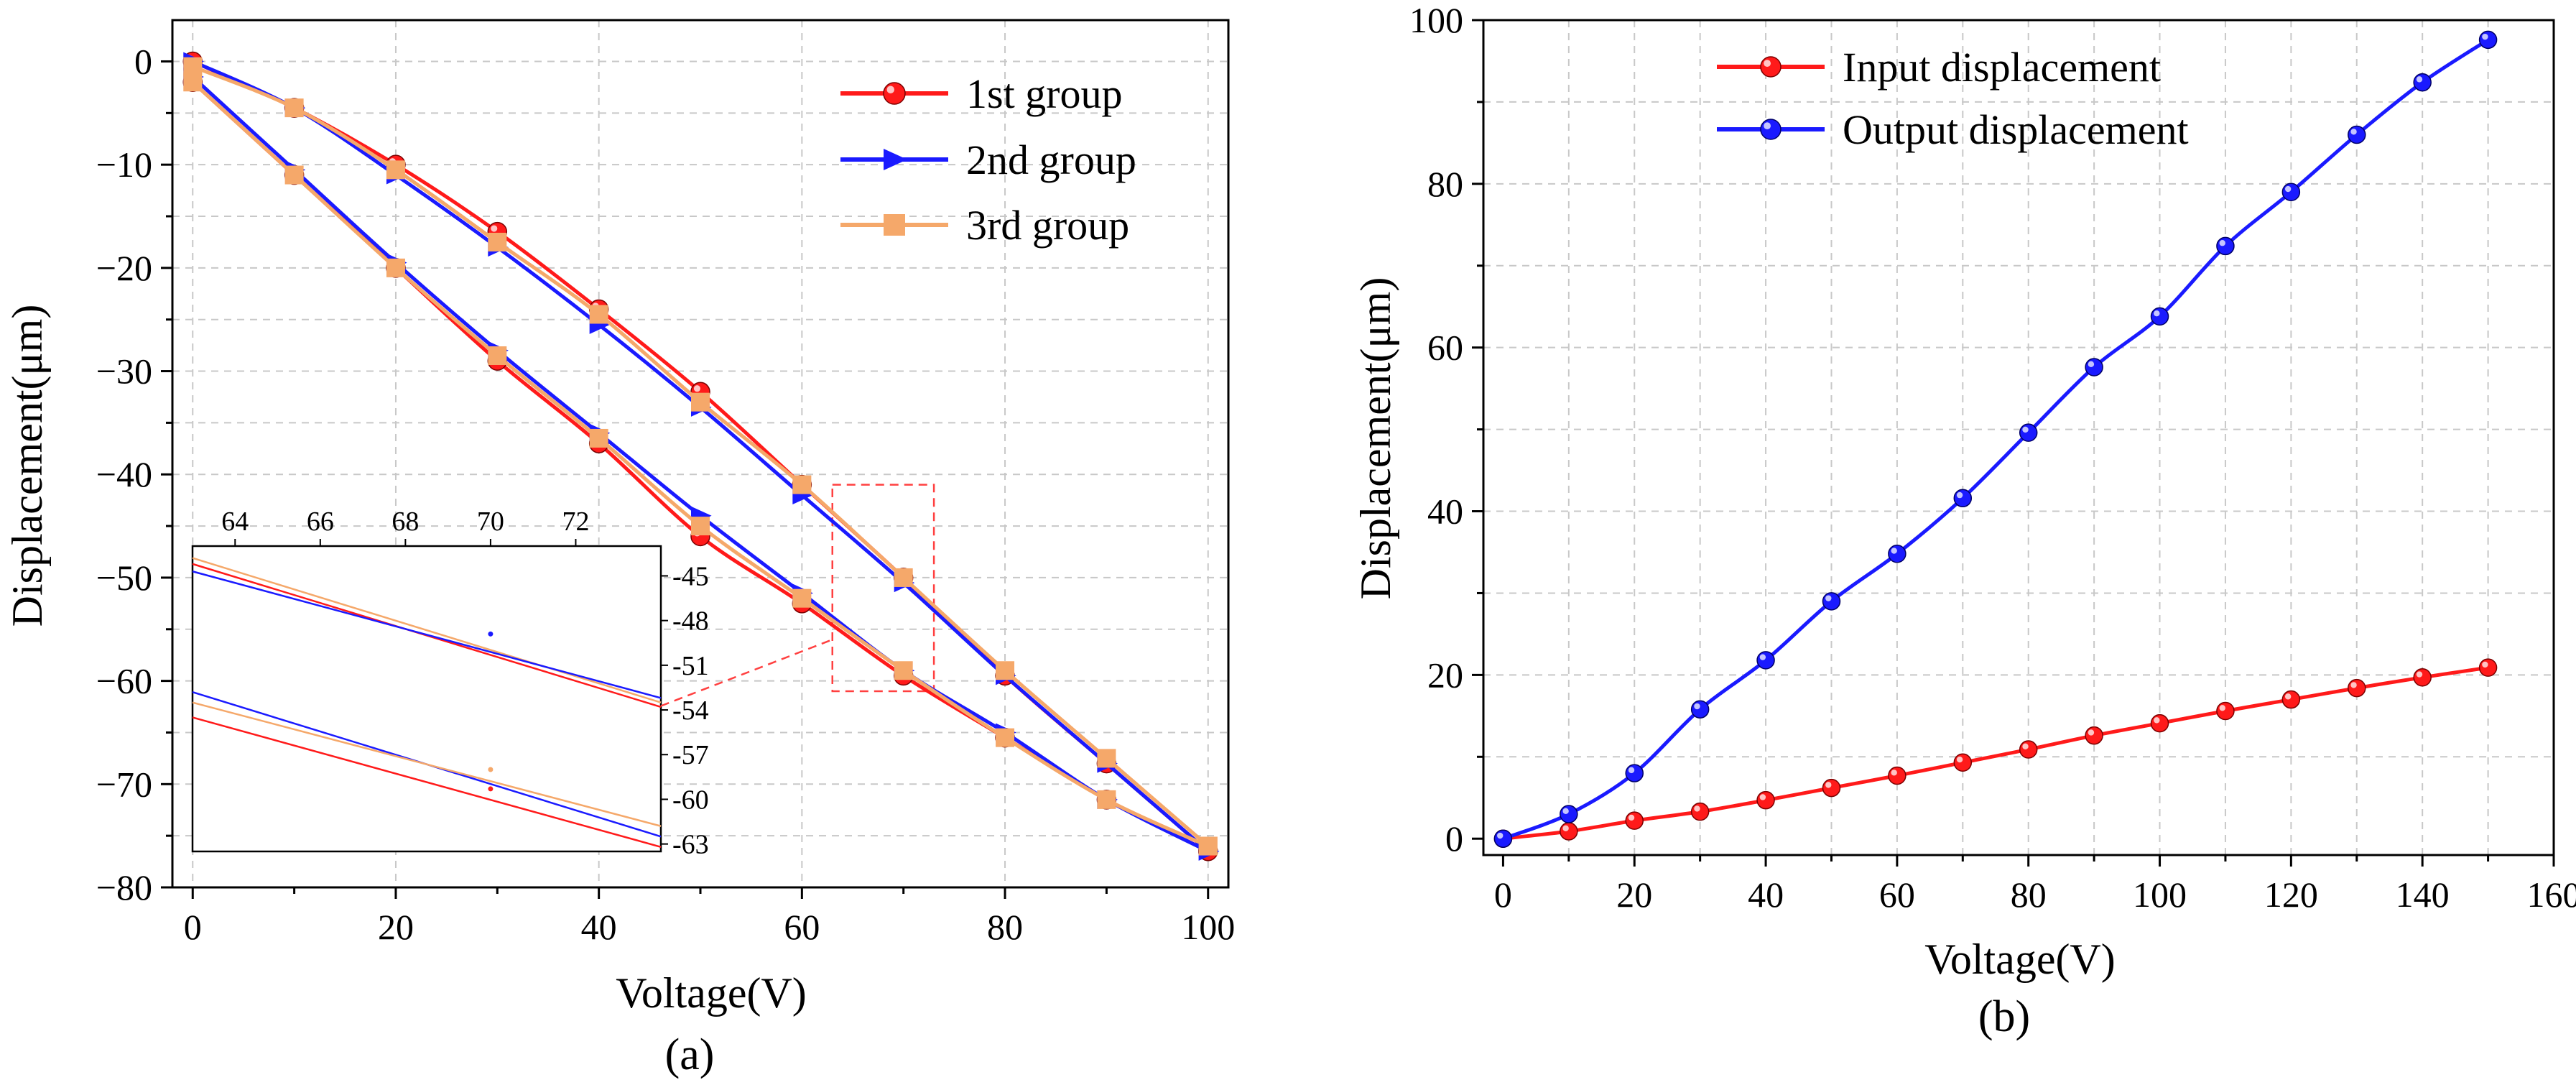 The height and width of the screenshot is (1090, 2576). I want to click on legend-label: 1st group, so click(1044, 93).